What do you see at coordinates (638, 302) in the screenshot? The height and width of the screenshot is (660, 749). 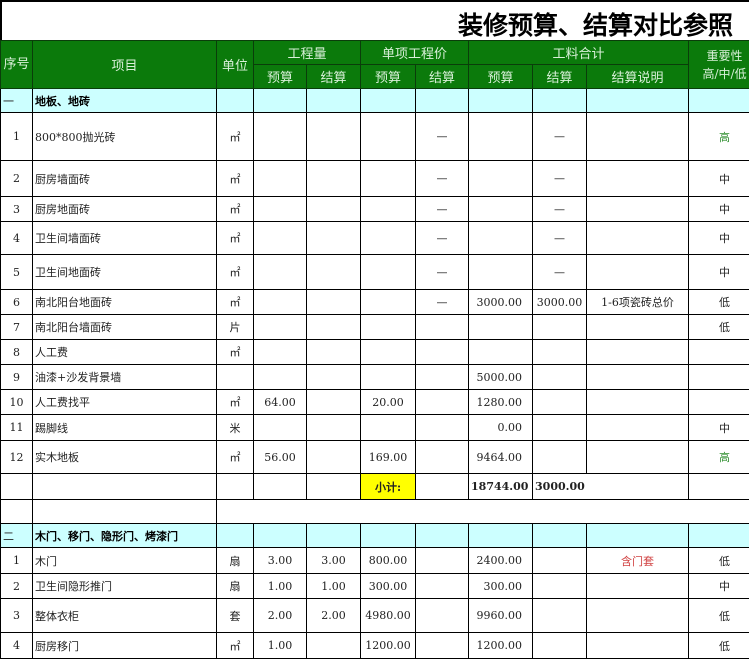 I see `settle-note: 1-6项瓷砖总价` at bounding box center [638, 302].